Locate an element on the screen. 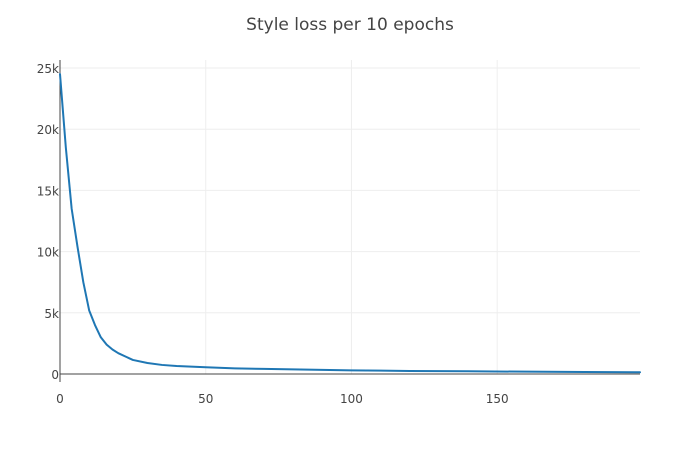 The height and width of the screenshot is (454, 700). y-tick-label: 20k is located at coordinates (48, 130).